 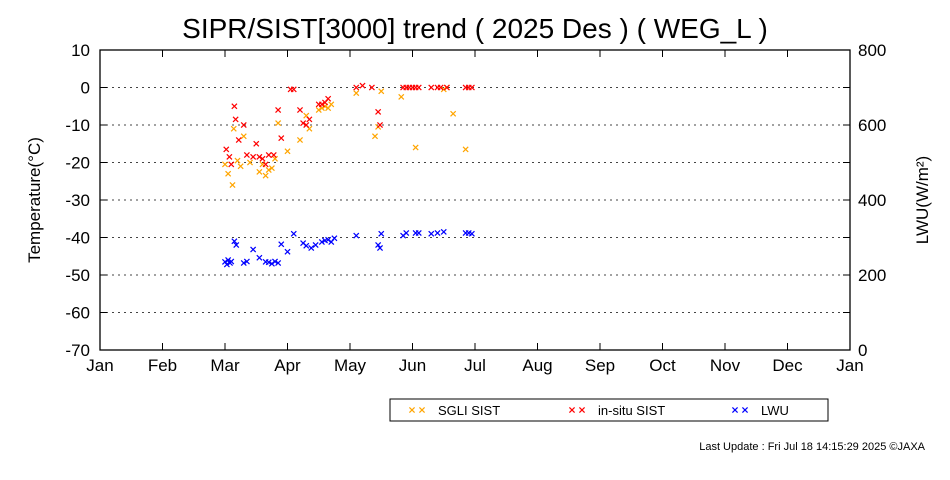 What do you see at coordinates (787, 365) in the screenshot?
I see `x-tick-label: Dec` at bounding box center [787, 365].